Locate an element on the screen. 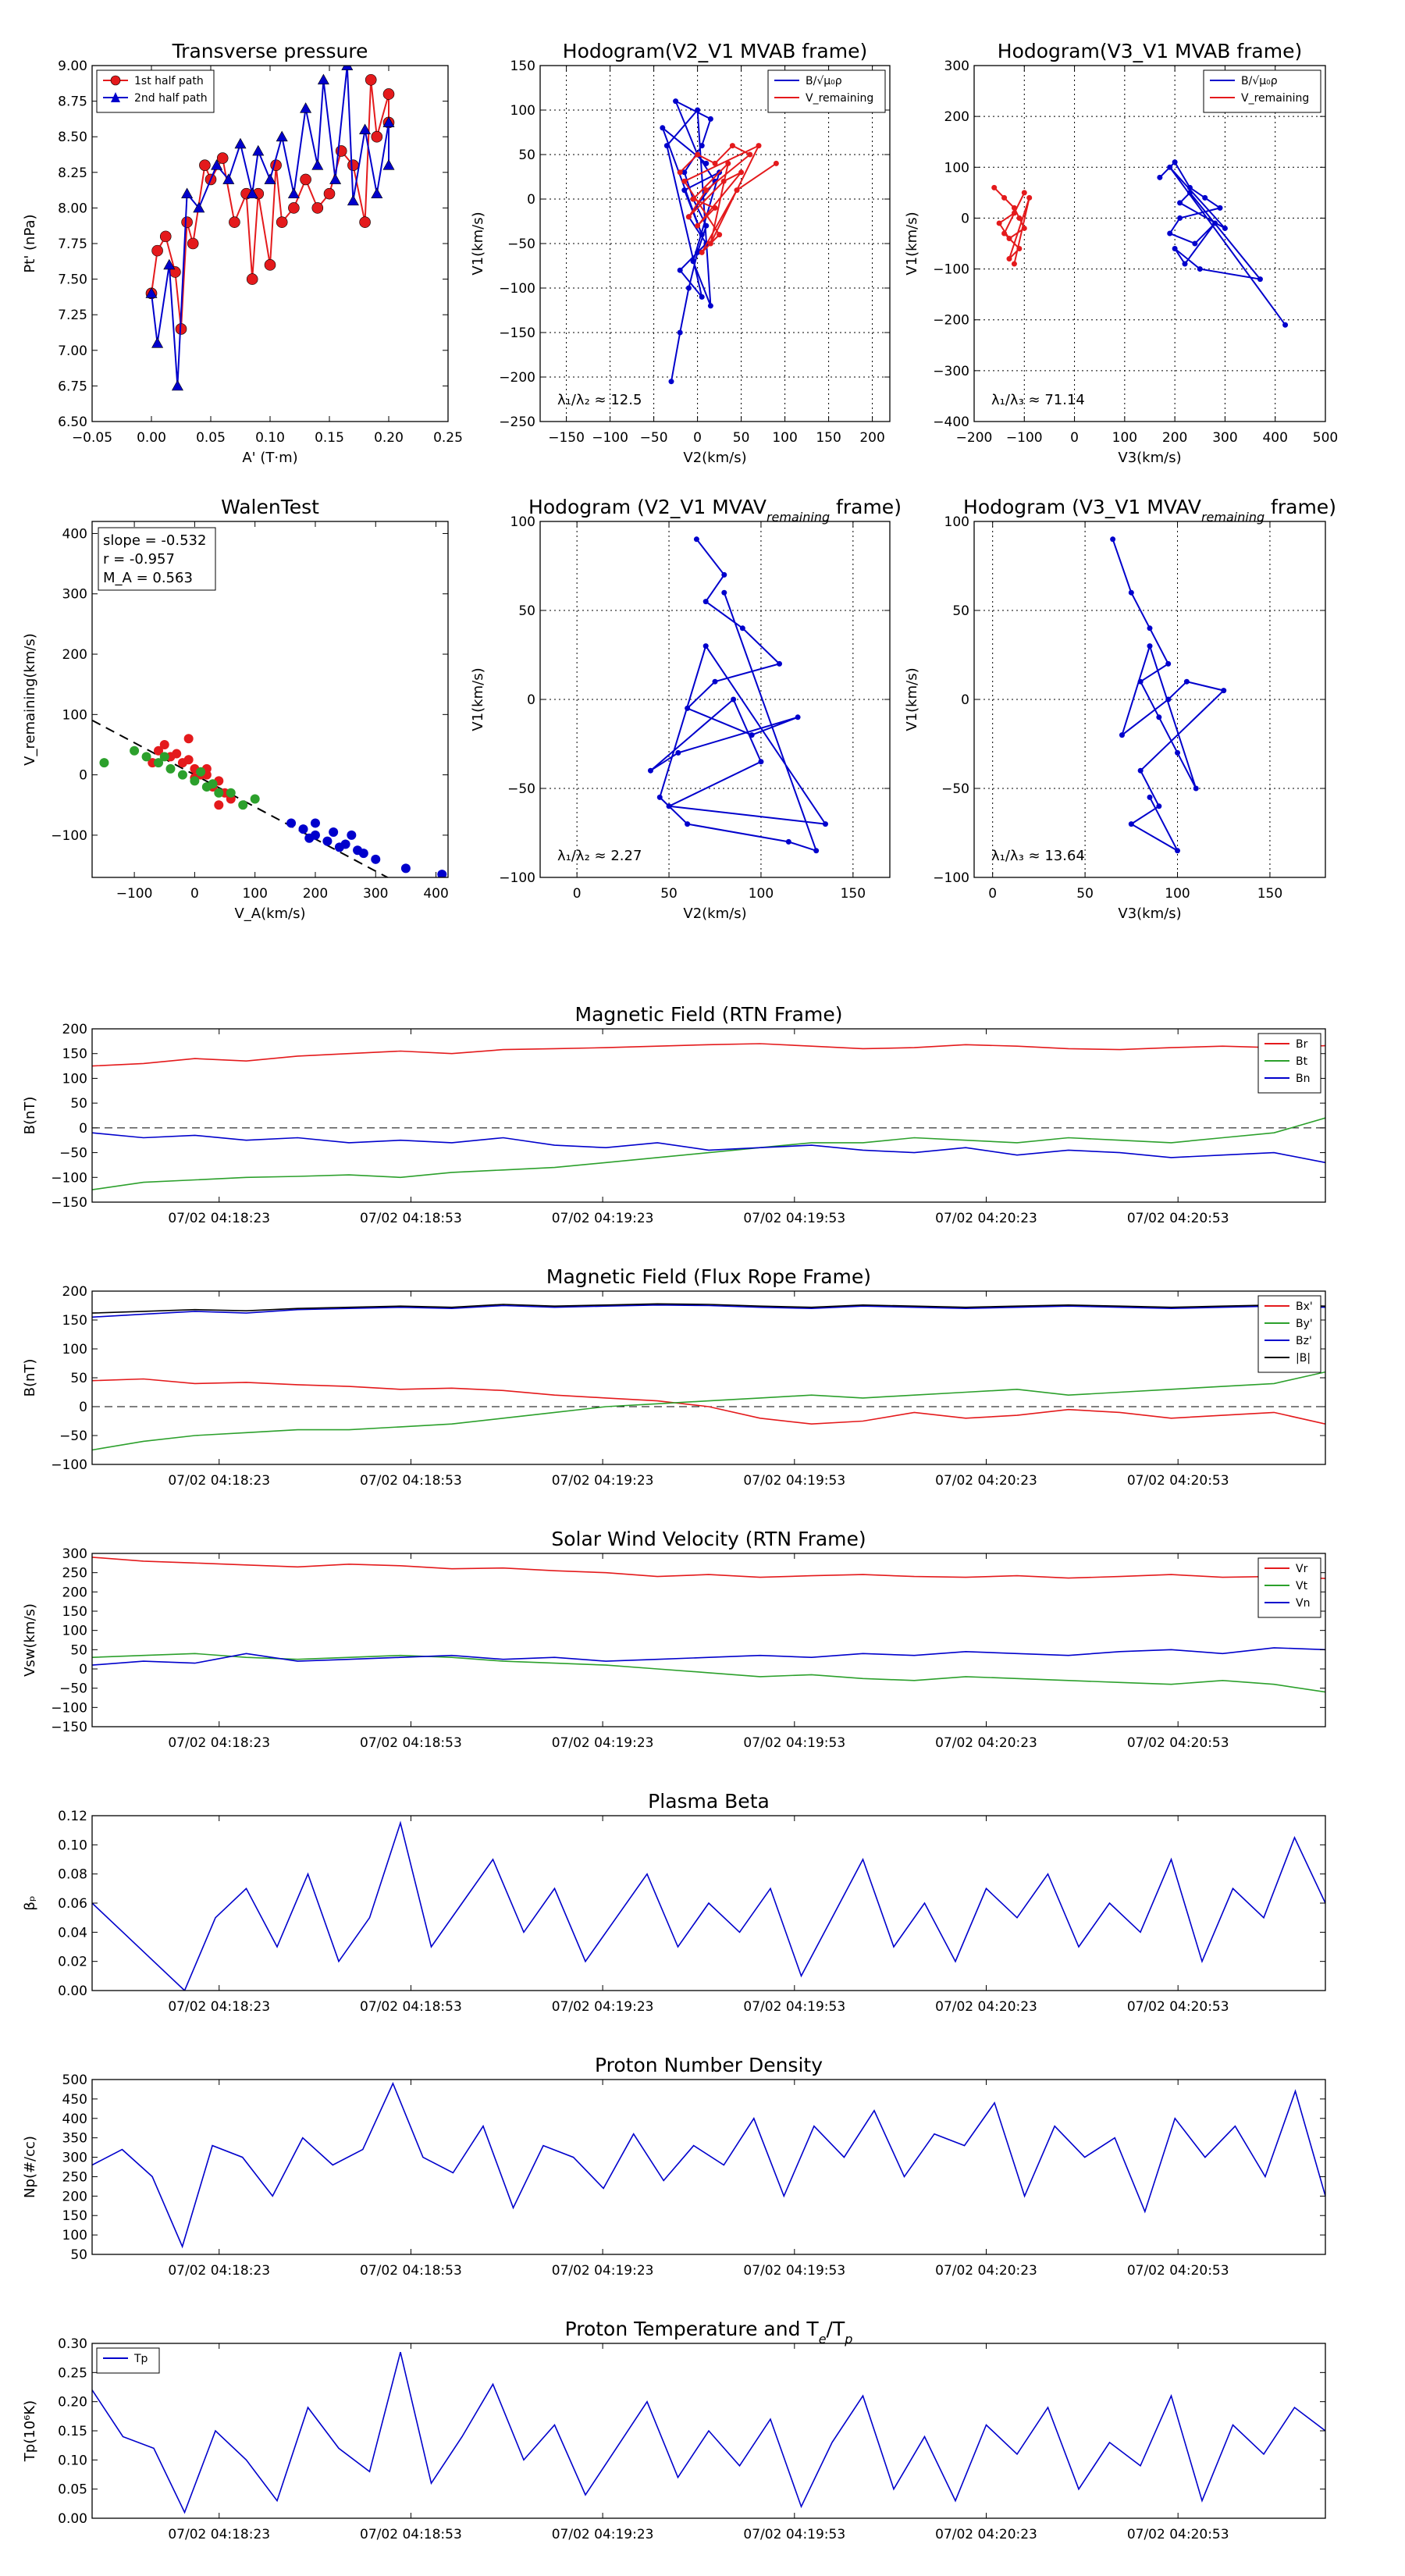  legend-label: V_remaining is located at coordinates (839, 98).